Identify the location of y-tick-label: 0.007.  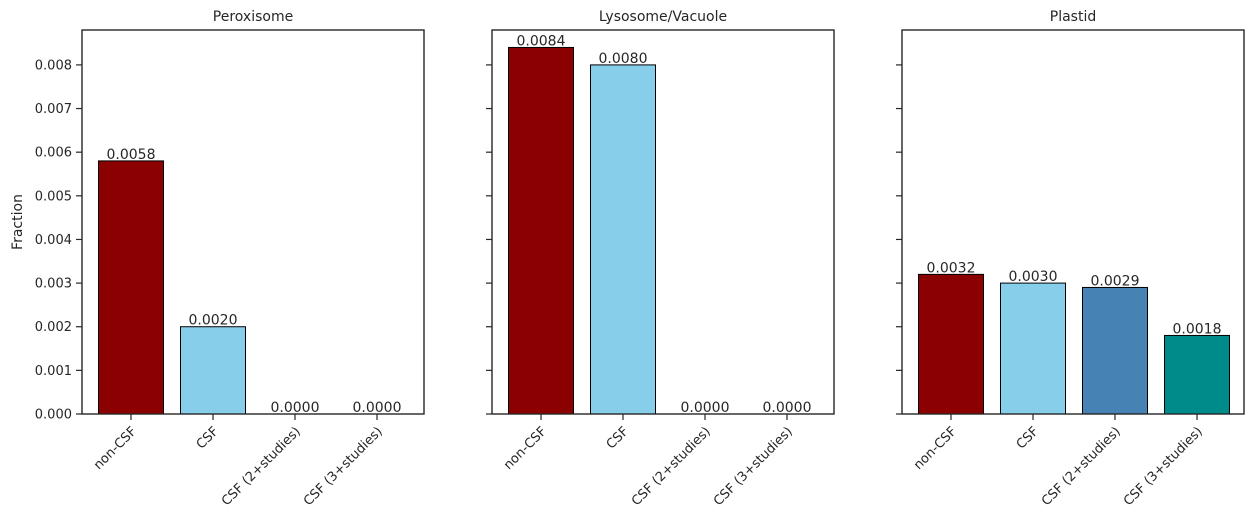
(53, 109).